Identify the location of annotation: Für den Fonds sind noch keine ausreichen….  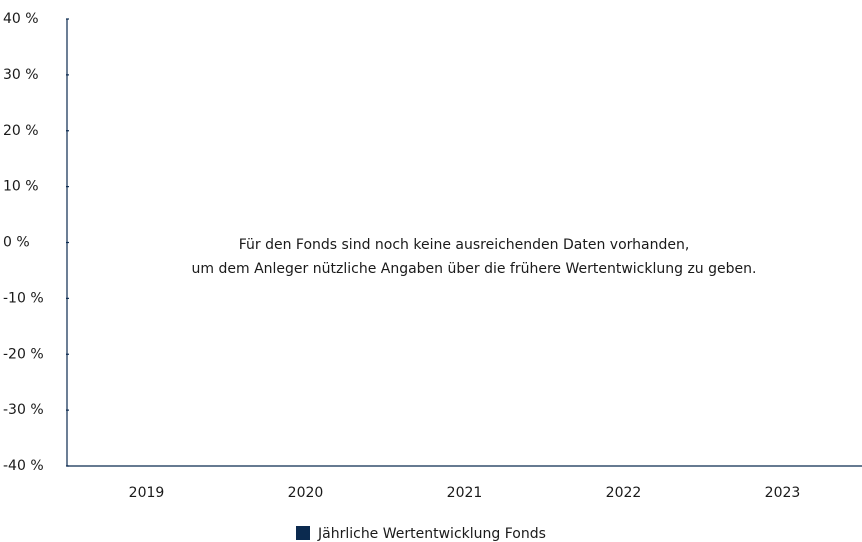
(464, 245).